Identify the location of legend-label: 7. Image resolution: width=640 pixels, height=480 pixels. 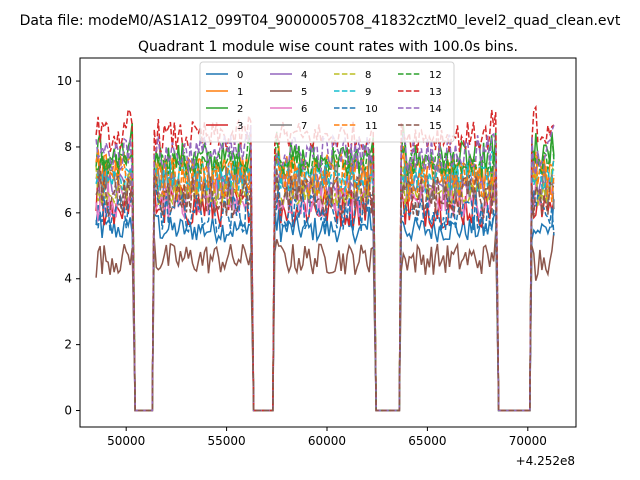
(304, 126).